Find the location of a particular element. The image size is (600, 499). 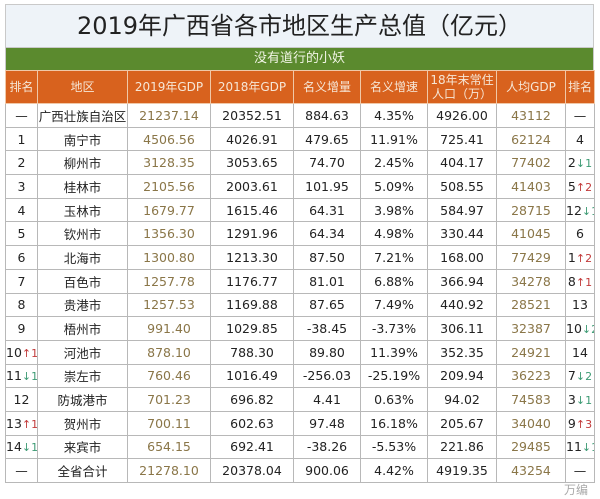

region-cell: 钦州市 is located at coordinates (82, 234).